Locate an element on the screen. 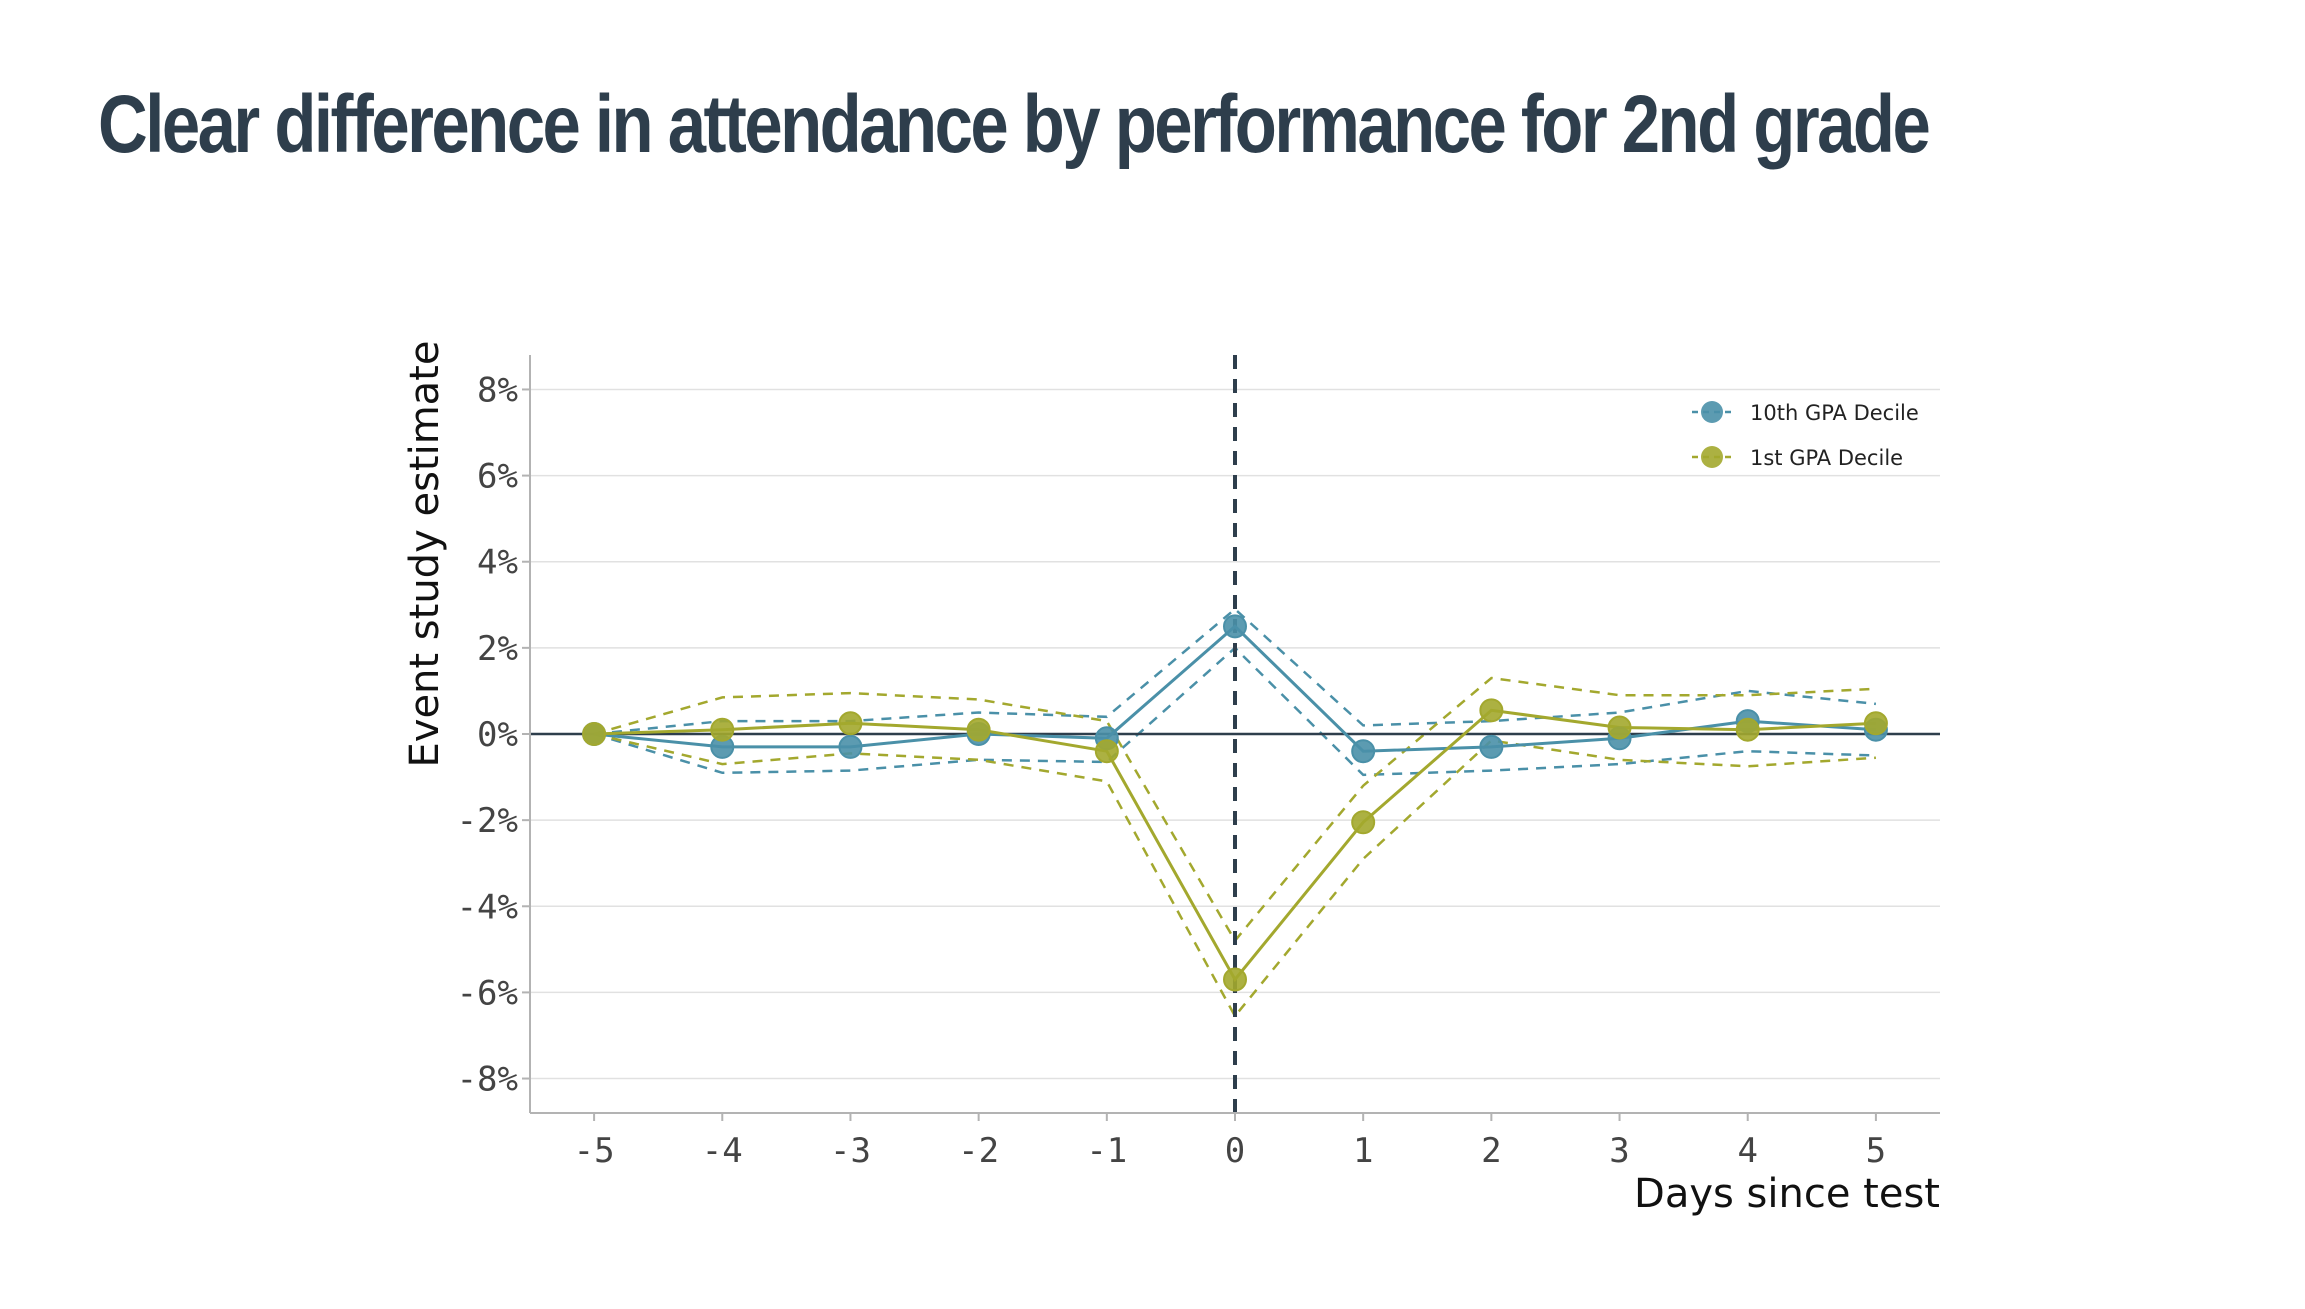 This screenshot has height=1309, width=2305. y-tick-label: 2% is located at coordinates (497, 649).